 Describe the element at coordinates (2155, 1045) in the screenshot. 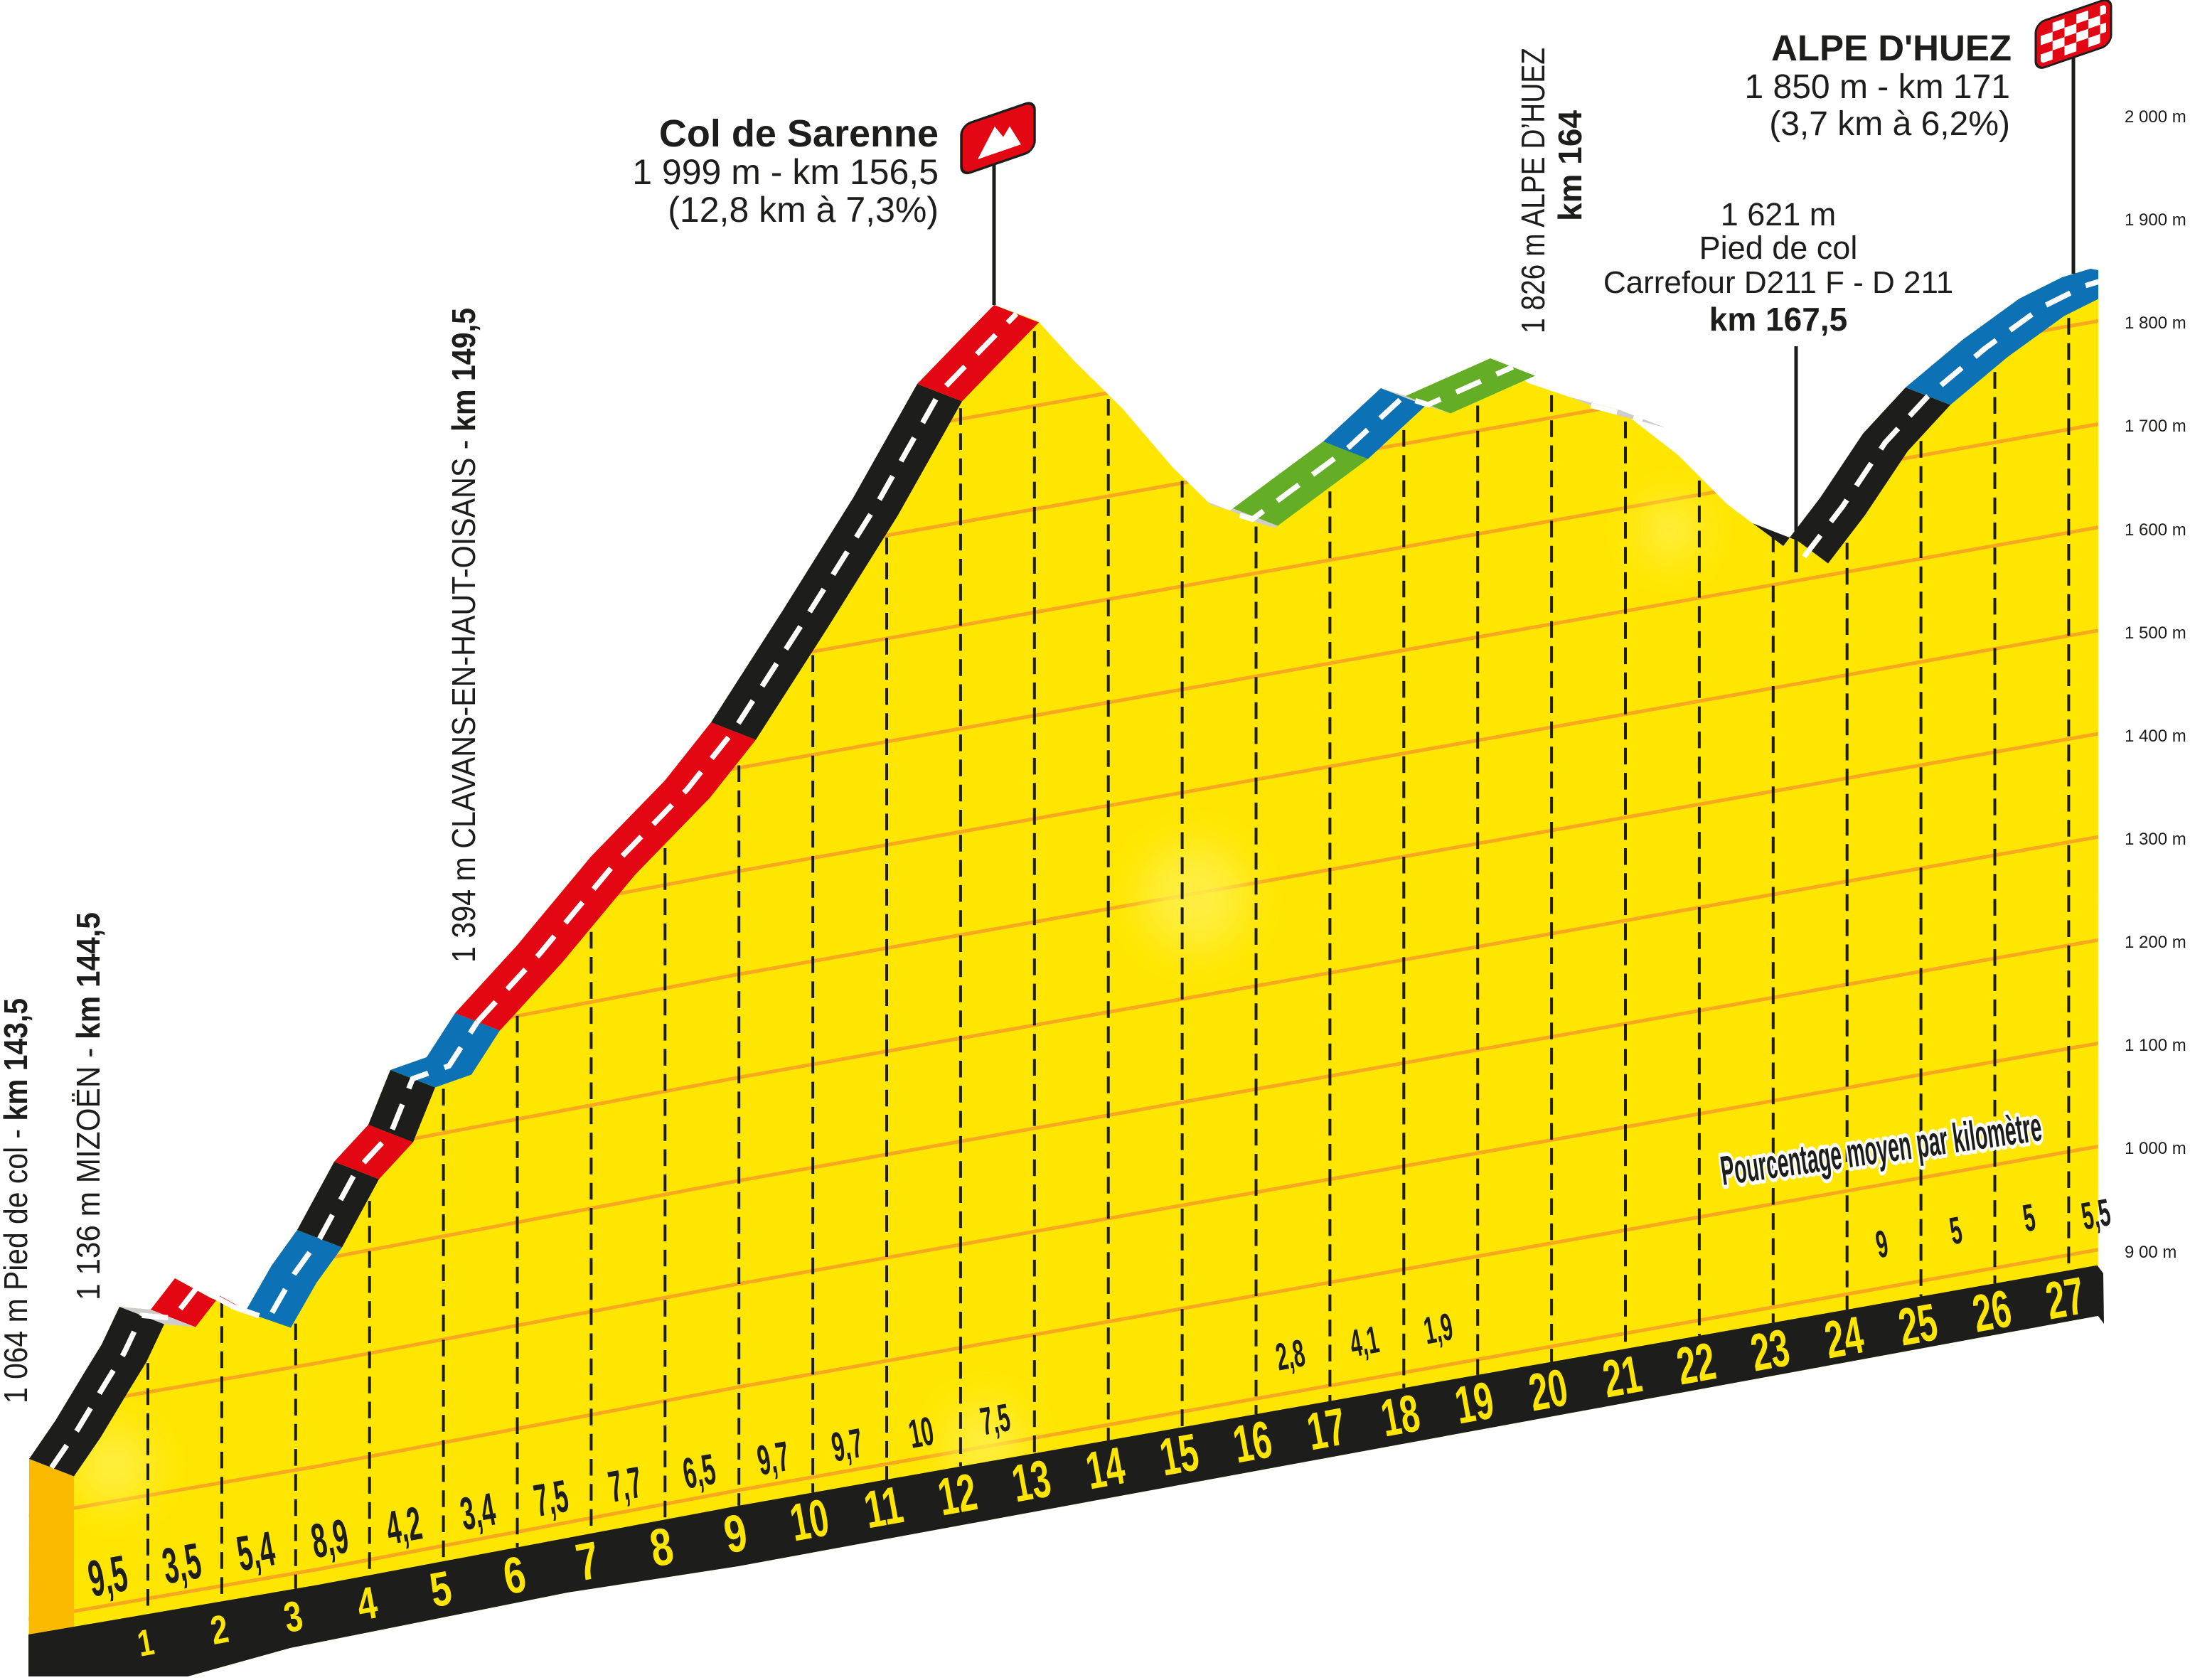

I see `svg-text: 1 100 m` at that location.